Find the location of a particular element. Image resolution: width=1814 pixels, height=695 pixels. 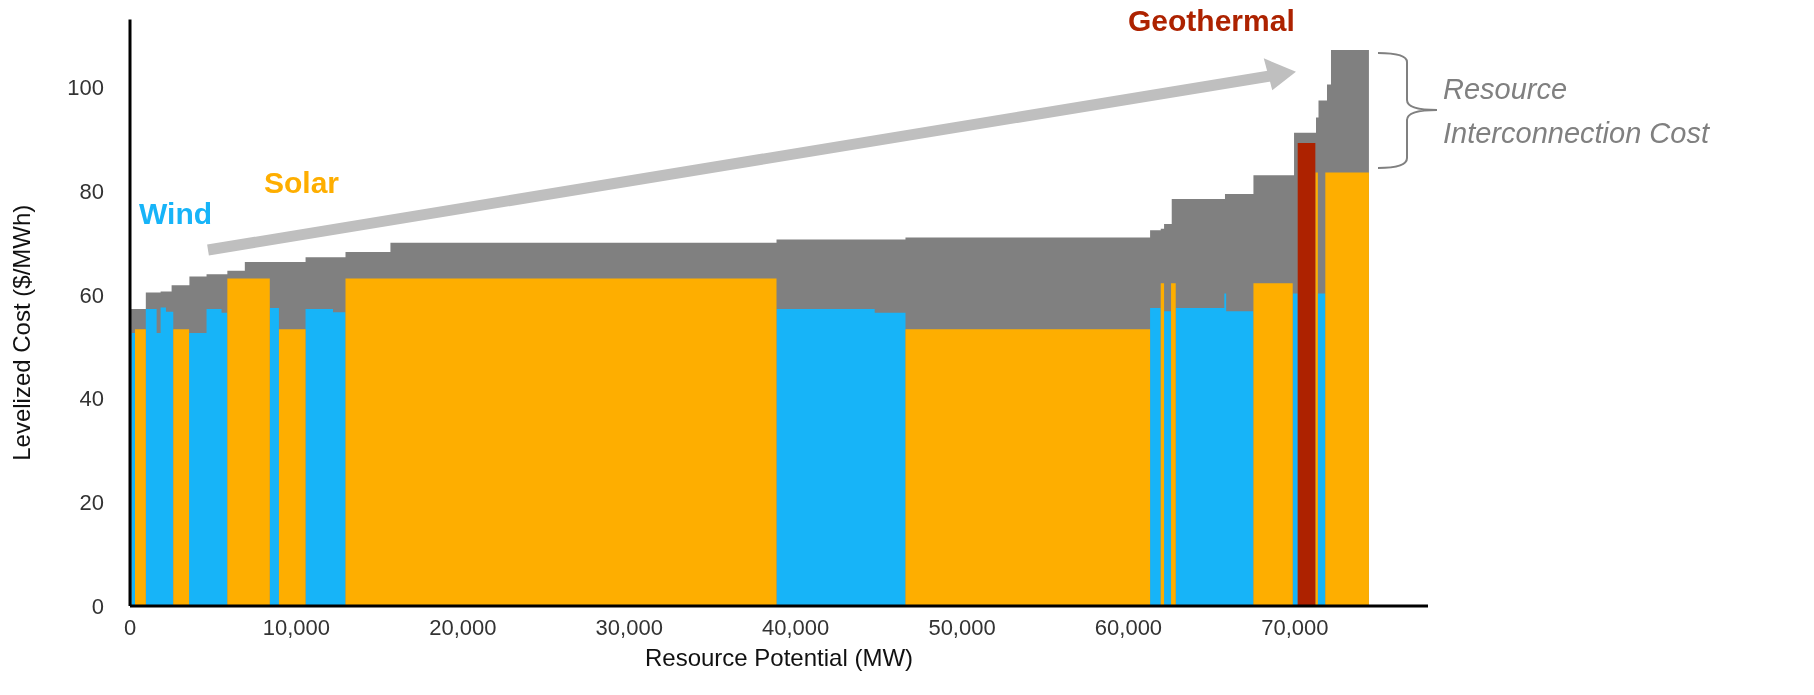

y-tick-label: 0 is located at coordinates (97, 606).